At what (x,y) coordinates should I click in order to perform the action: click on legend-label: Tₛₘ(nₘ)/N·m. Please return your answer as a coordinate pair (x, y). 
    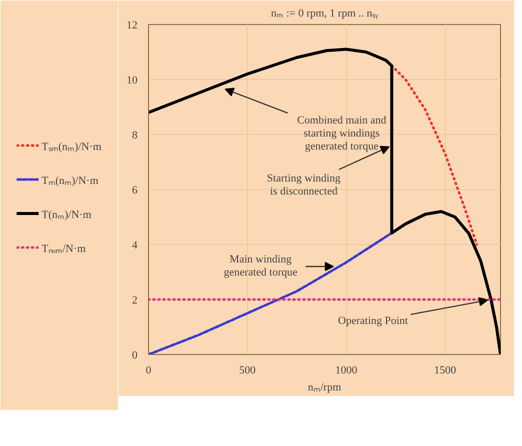
    Looking at the image, I should click on (72, 146).